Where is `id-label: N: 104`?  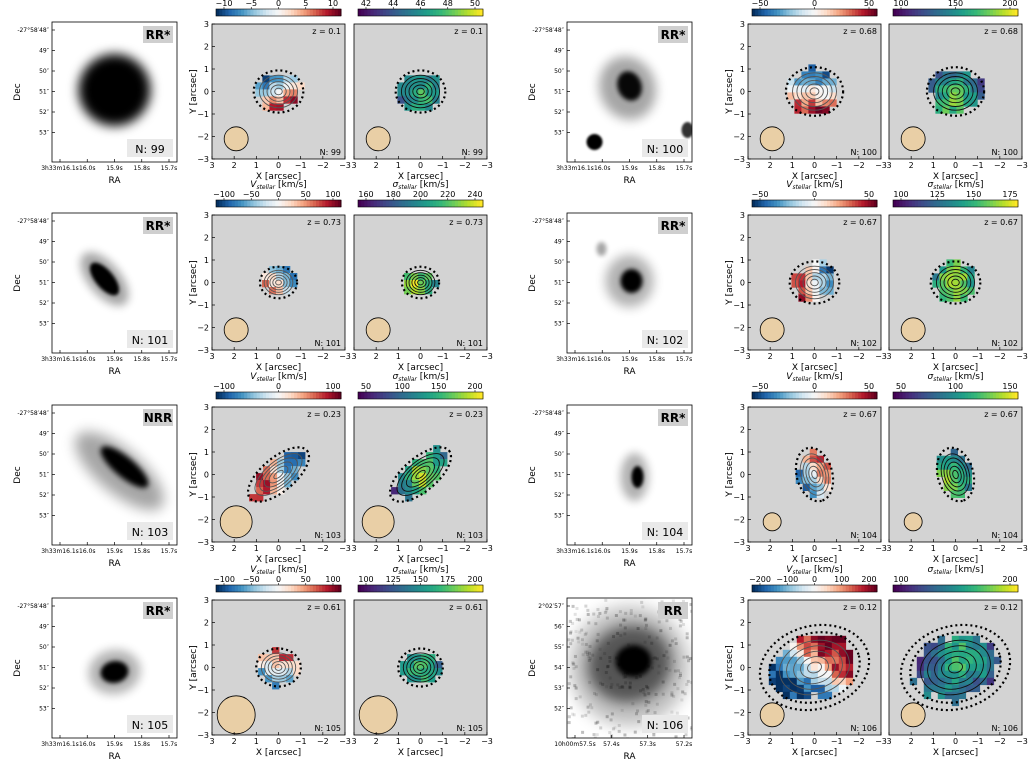 id-label: N: 104 is located at coordinates (665, 532).